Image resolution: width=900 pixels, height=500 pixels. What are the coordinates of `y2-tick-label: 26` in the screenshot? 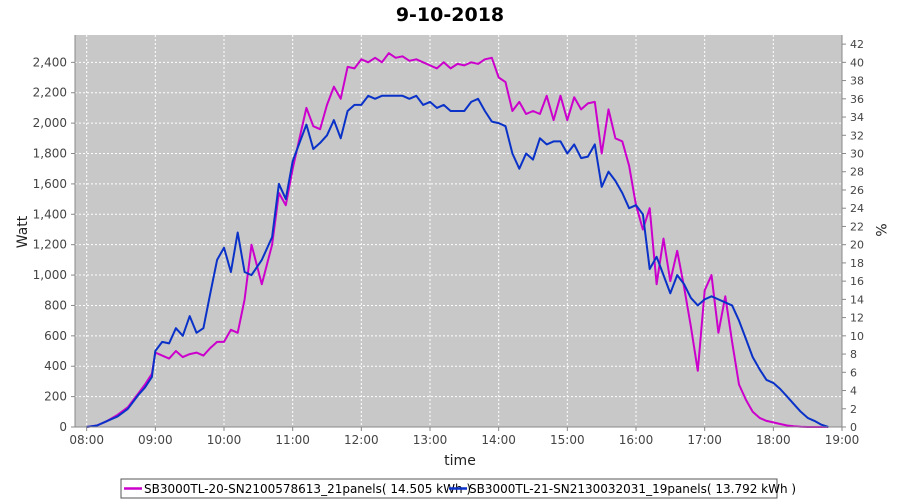 It's located at (857, 190).